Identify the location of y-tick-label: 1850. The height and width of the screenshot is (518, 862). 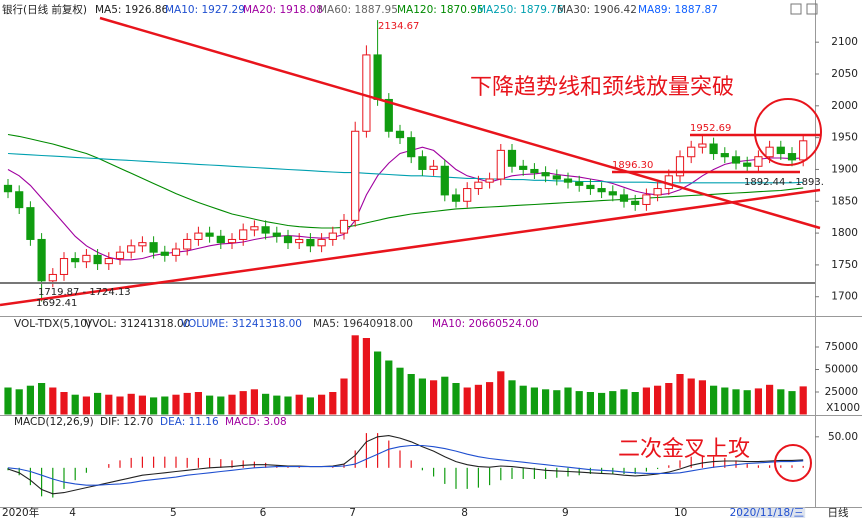
(844, 201).